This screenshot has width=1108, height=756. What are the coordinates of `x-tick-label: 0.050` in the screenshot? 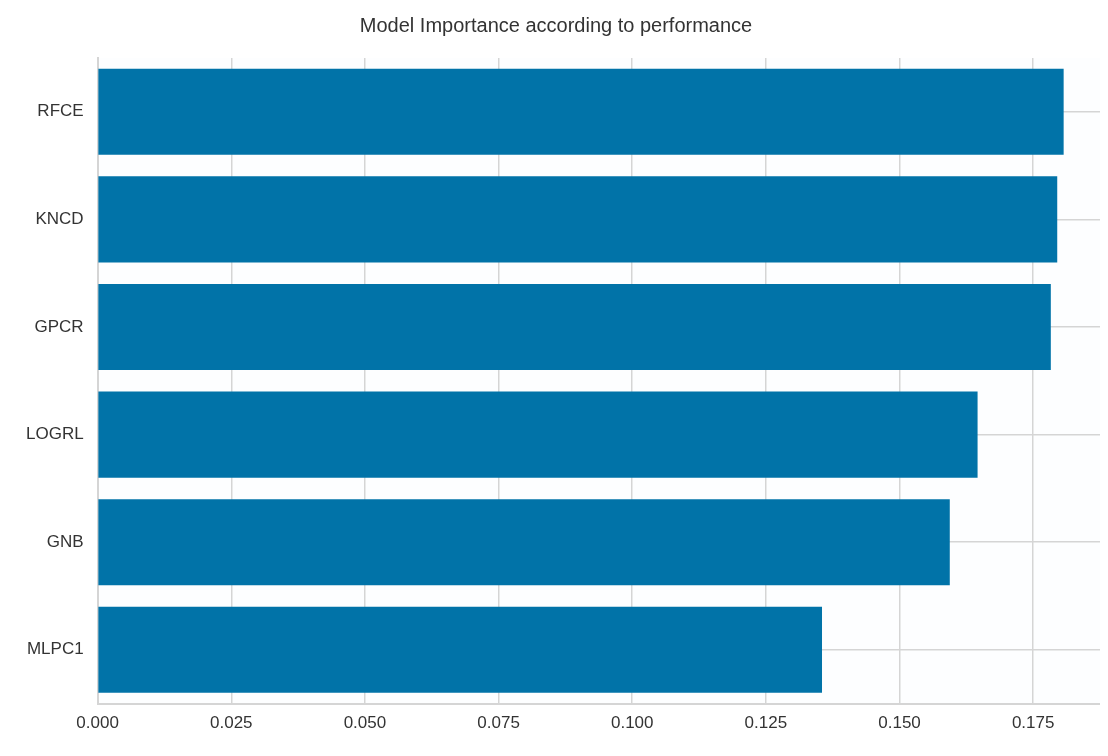 It's located at (365, 723).